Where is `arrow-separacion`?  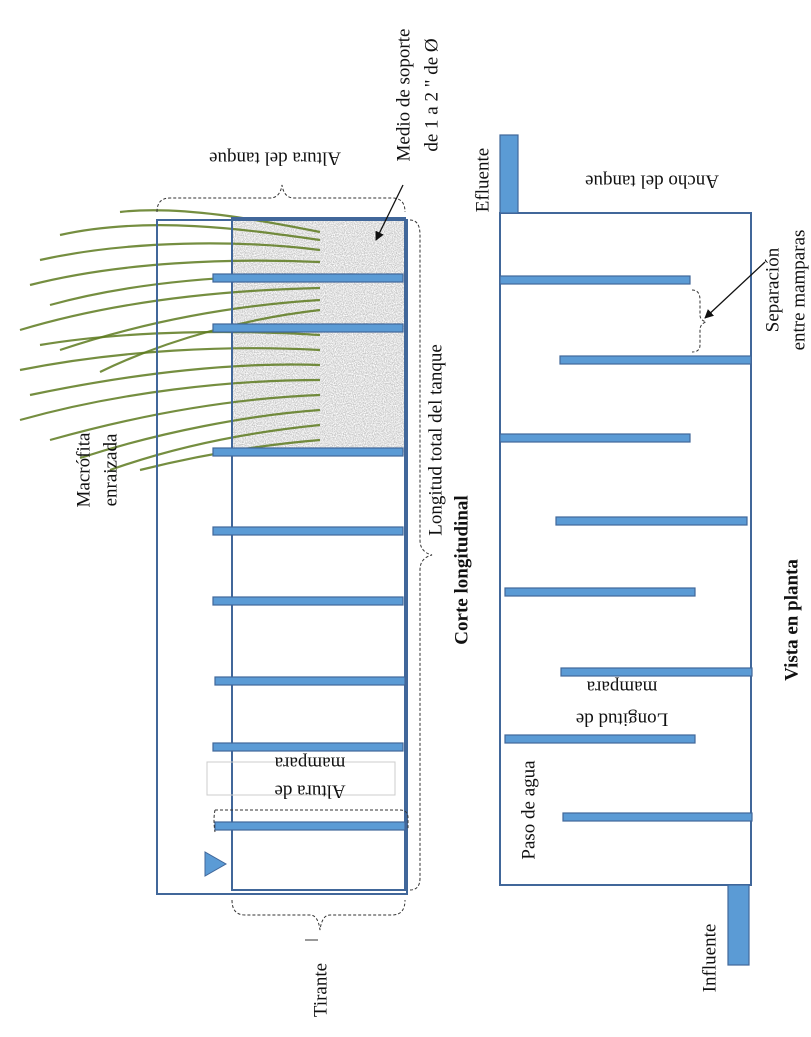 arrow-separacion is located at coordinates (735, 290).